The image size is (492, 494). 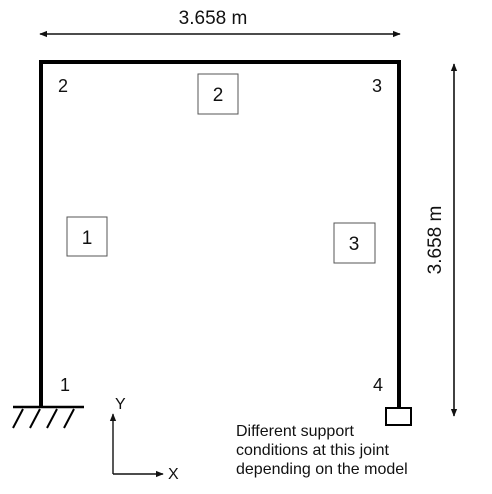 I want to click on member-1-label: 1, so click(x=87, y=238).